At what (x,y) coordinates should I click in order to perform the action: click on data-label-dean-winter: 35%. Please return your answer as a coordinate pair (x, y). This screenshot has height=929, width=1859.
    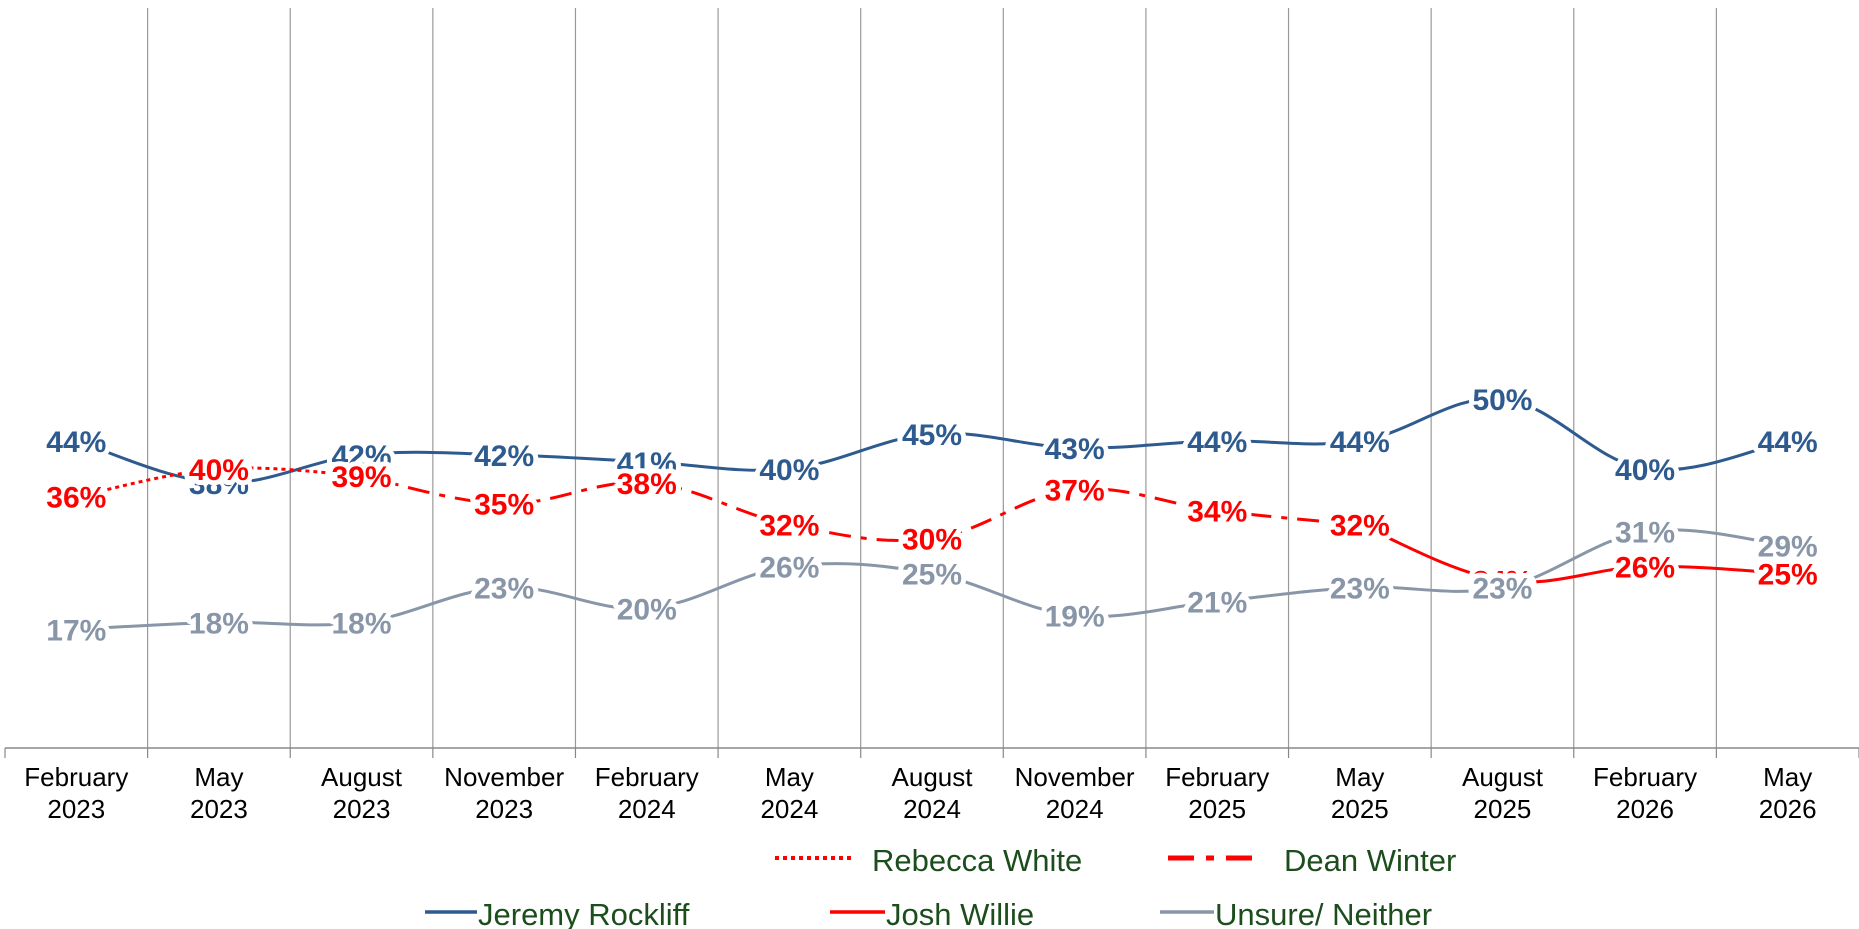
    Looking at the image, I should click on (504, 505).